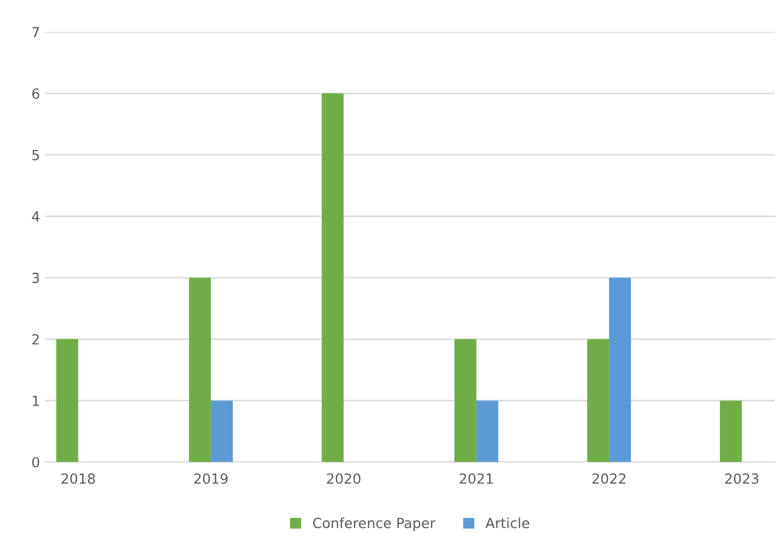  Describe the element at coordinates (609, 478) in the screenshot. I see `x-tick-label: 2022` at that location.